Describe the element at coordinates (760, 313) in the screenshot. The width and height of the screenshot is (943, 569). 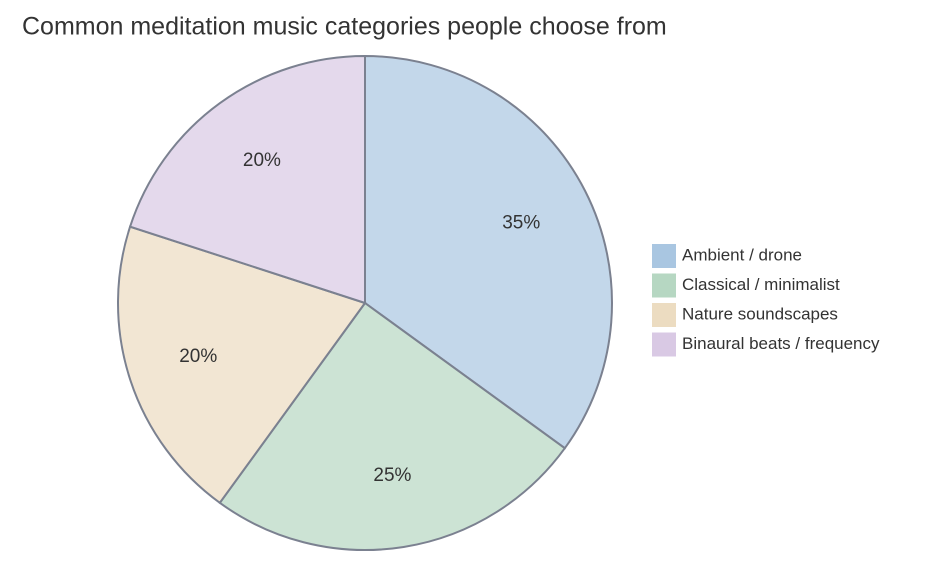
I see `legend-label: Nature soundscapes` at that location.